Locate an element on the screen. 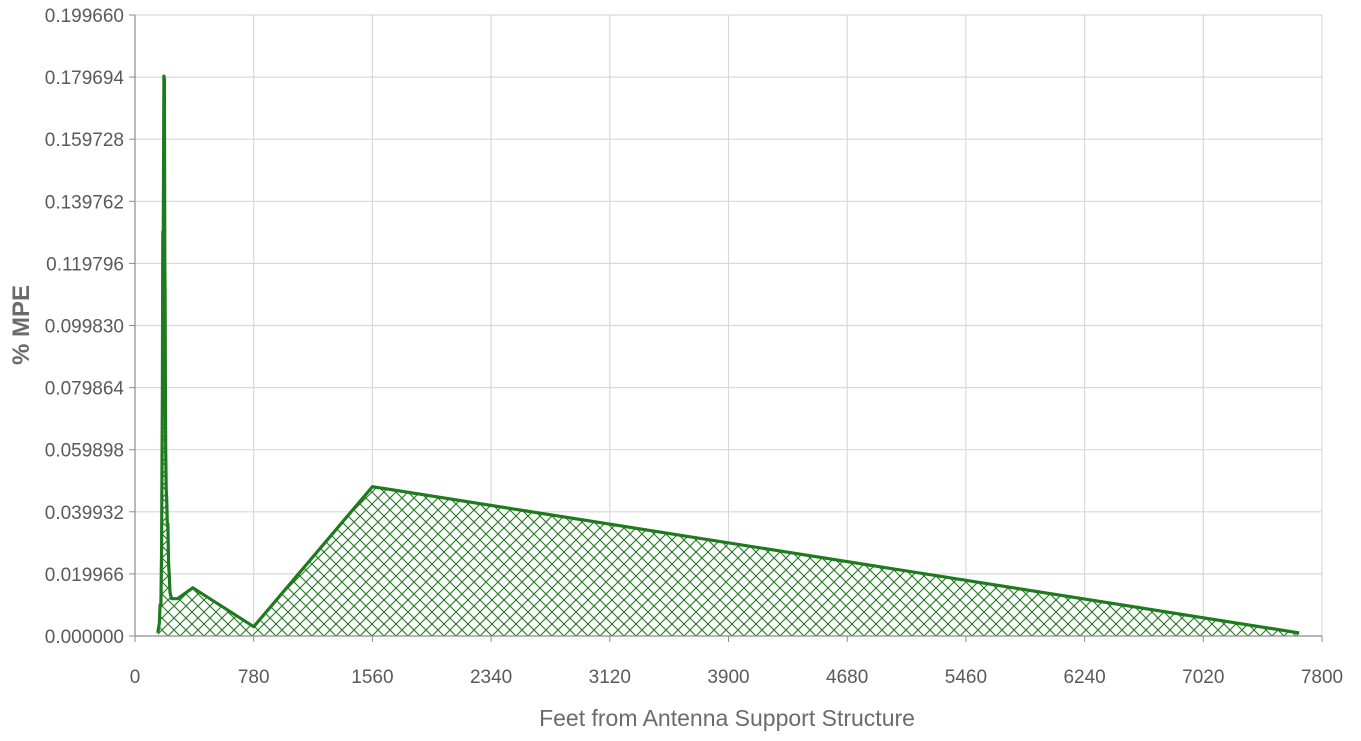  y-tick-label: 0.119796 is located at coordinates (85, 264).